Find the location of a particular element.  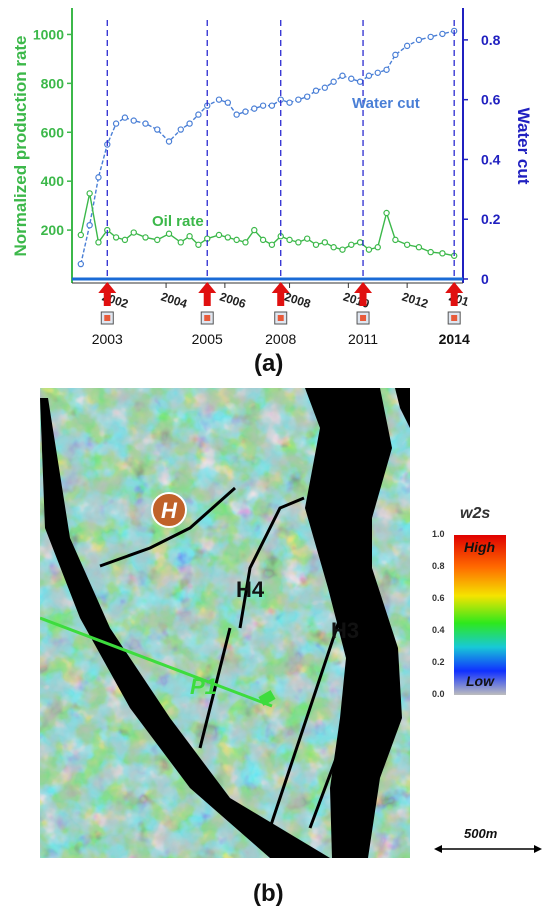

label-h4: H4 is located at coordinates (250, 589).